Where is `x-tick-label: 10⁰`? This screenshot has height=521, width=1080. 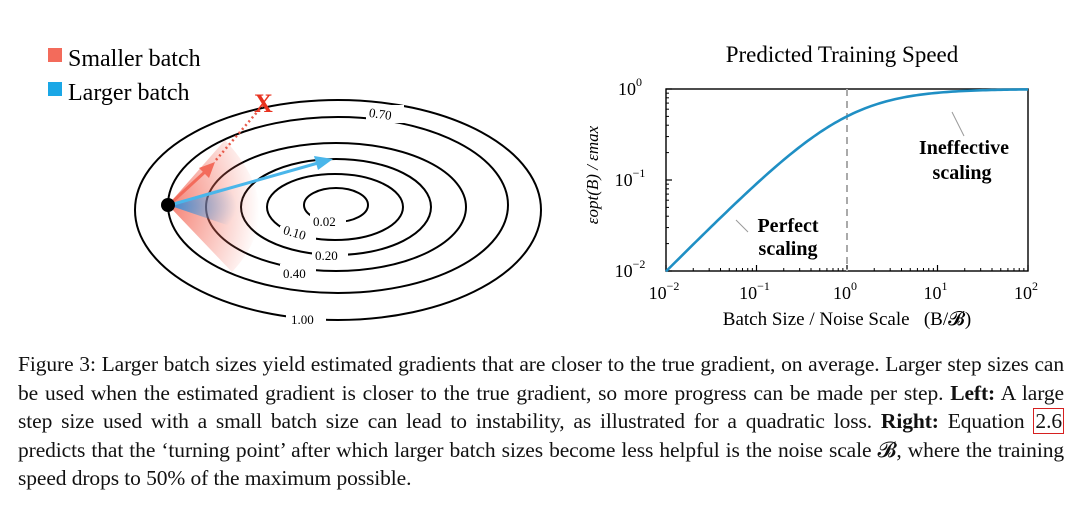 x-tick-label: 10⁰ is located at coordinates (845, 291).